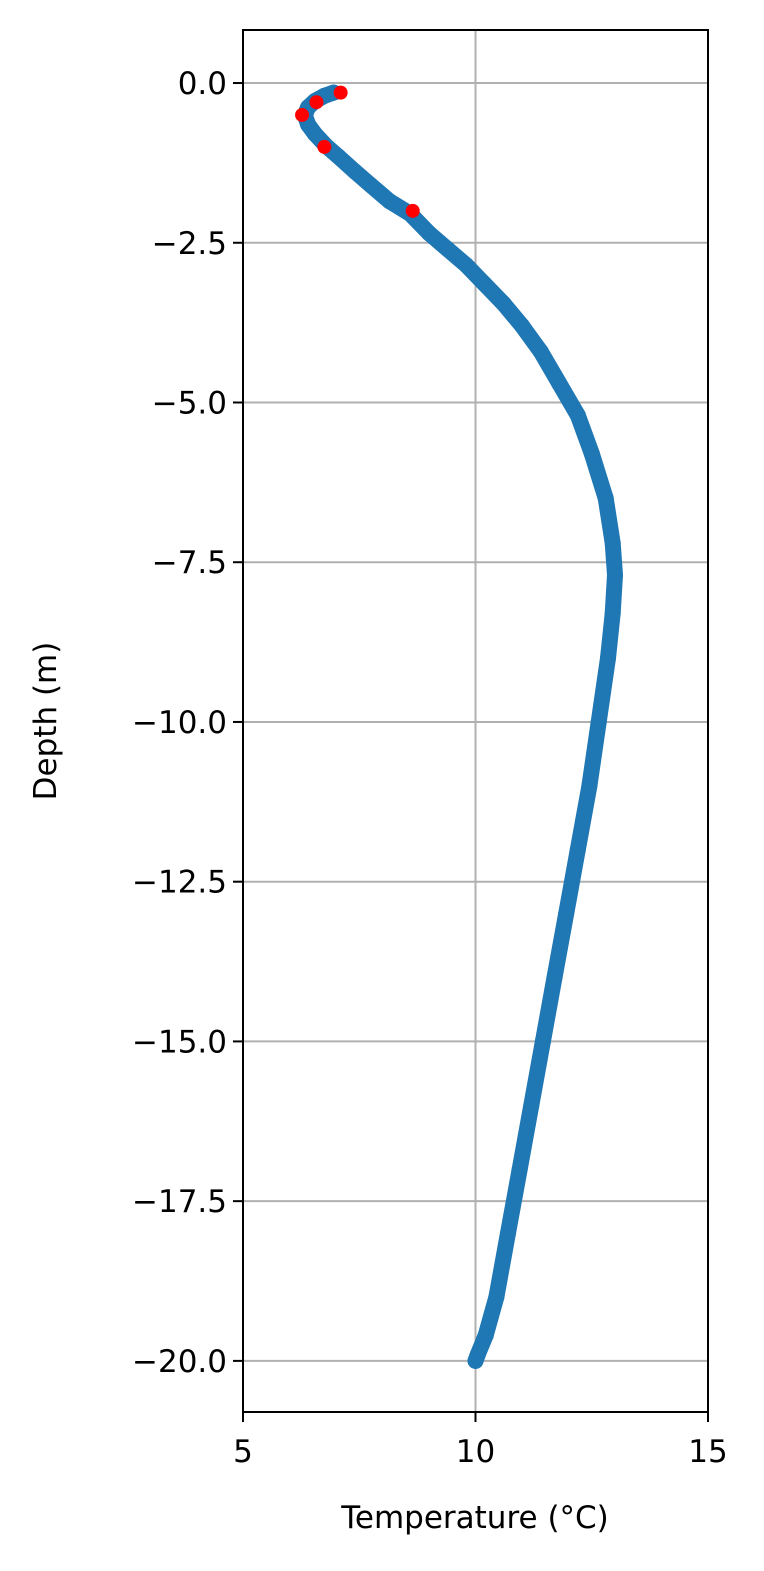 Image resolution: width=764 pixels, height=1571 pixels. I want to click on x-axis-label: Temperature (°C), so click(474, 1518).